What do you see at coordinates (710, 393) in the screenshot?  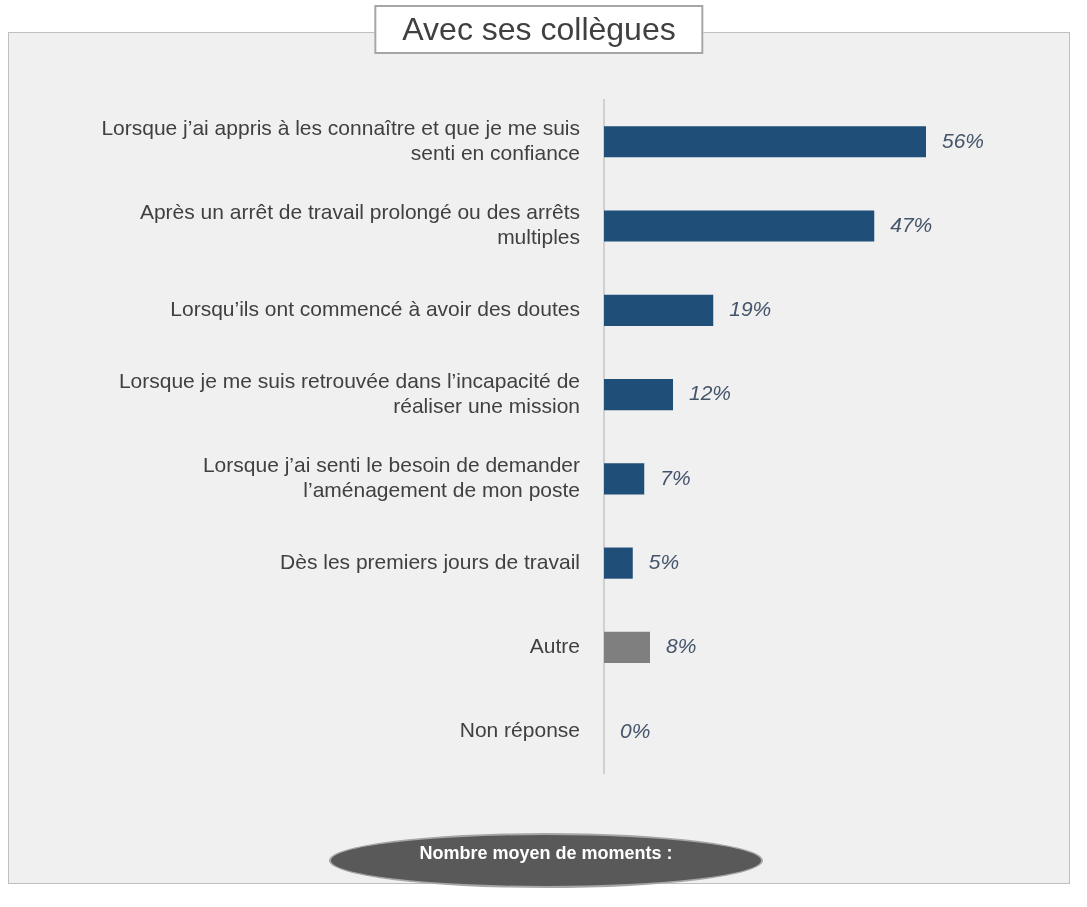 I see `data-label: 12%` at bounding box center [710, 393].